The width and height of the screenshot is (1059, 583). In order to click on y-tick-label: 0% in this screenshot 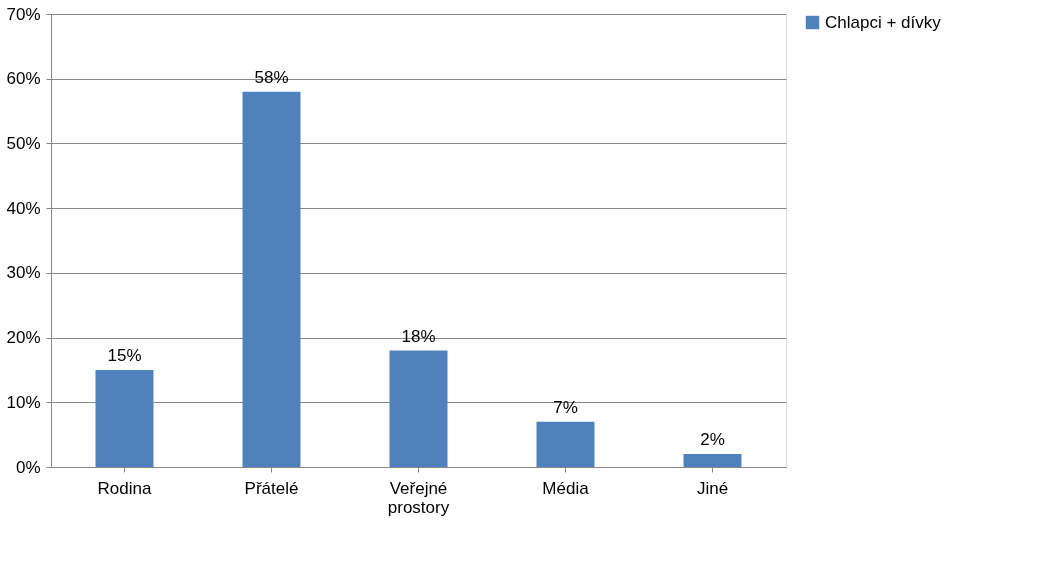, I will do `click(28, 467)`.